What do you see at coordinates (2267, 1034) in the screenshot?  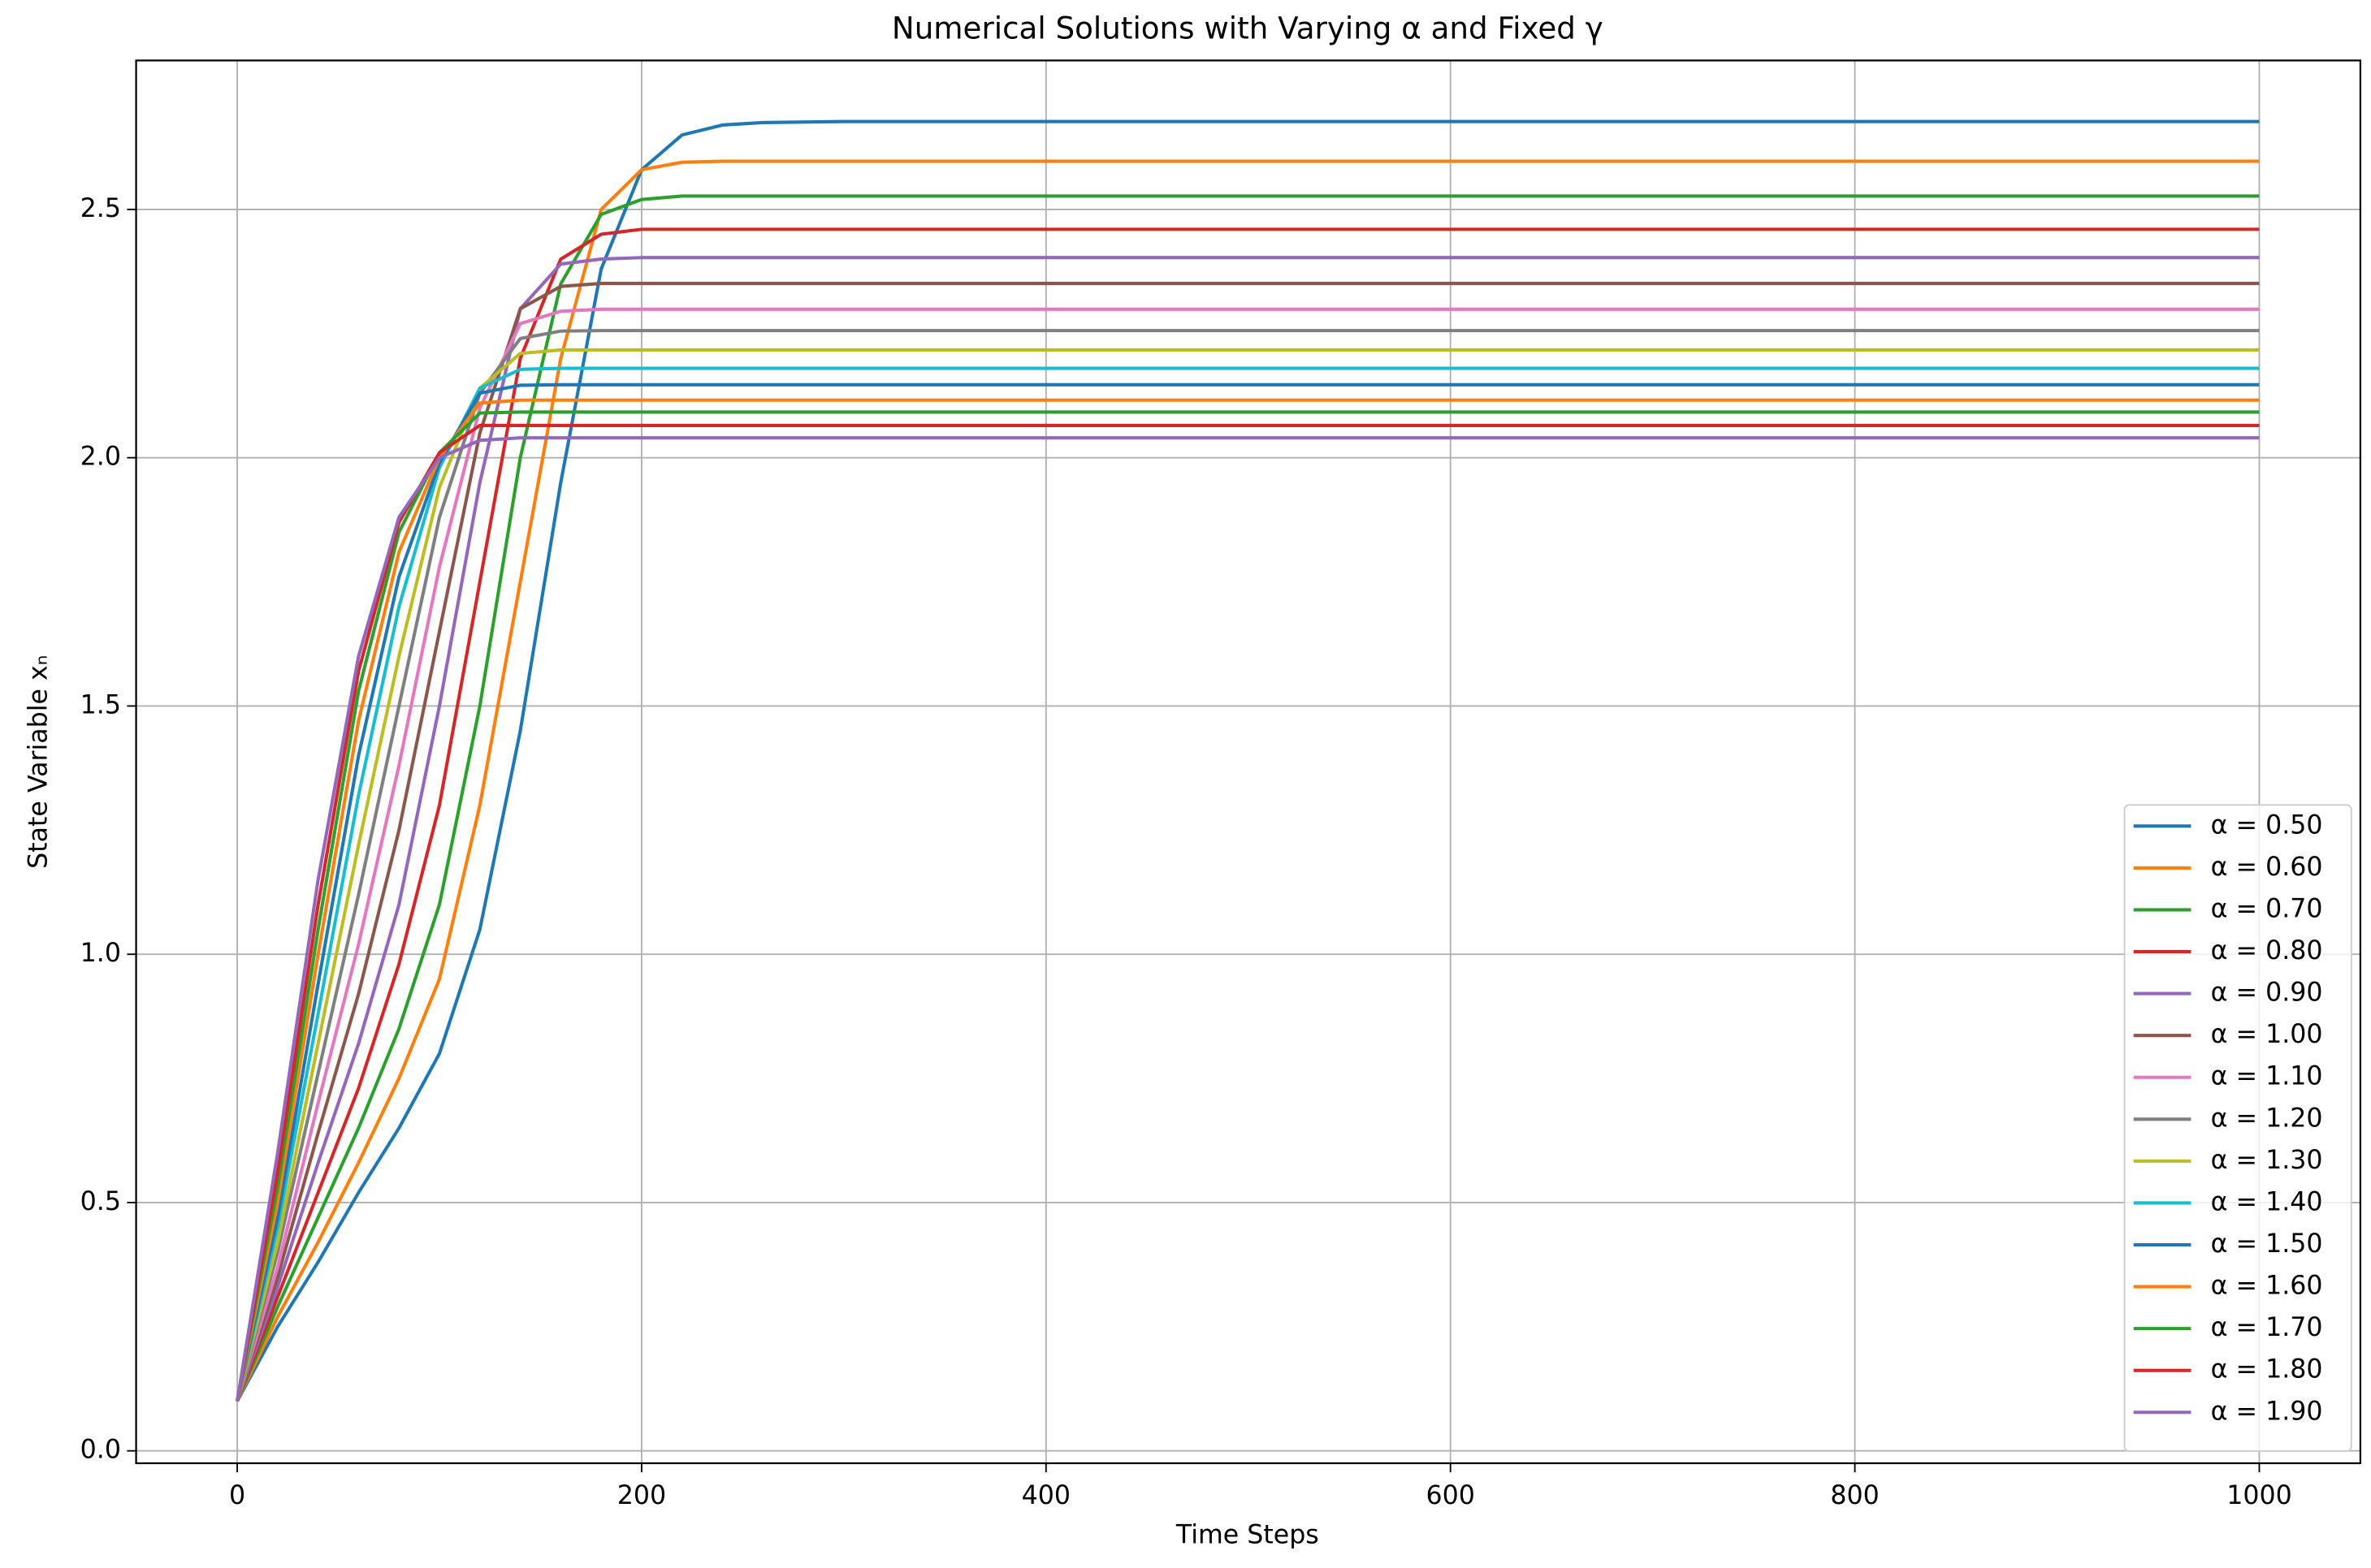 I see `legend-label: α = 1.00` at bounding box center [2267, 1034].